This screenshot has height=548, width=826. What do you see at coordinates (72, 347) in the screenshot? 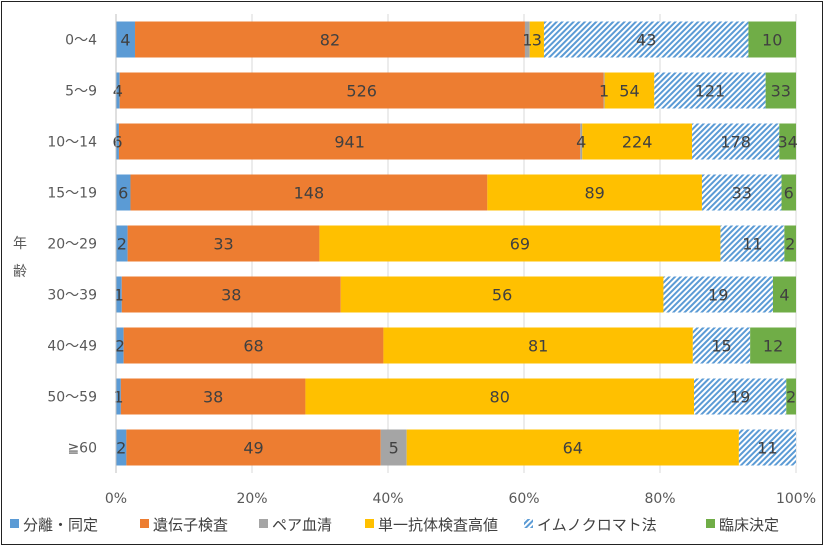
I see `y-tick-label: 40〜49` at bounding box center [72, 347].